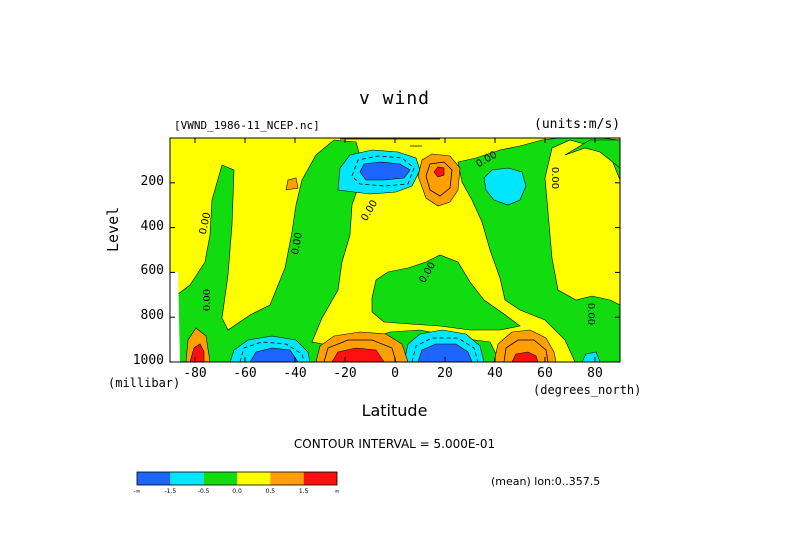 Image resolution: width=789 pixels, height=558 pixels. Describe the element at coordinates (144, 383) in the screenshot. I see `y-axis-unit: (millibar)` at that location.